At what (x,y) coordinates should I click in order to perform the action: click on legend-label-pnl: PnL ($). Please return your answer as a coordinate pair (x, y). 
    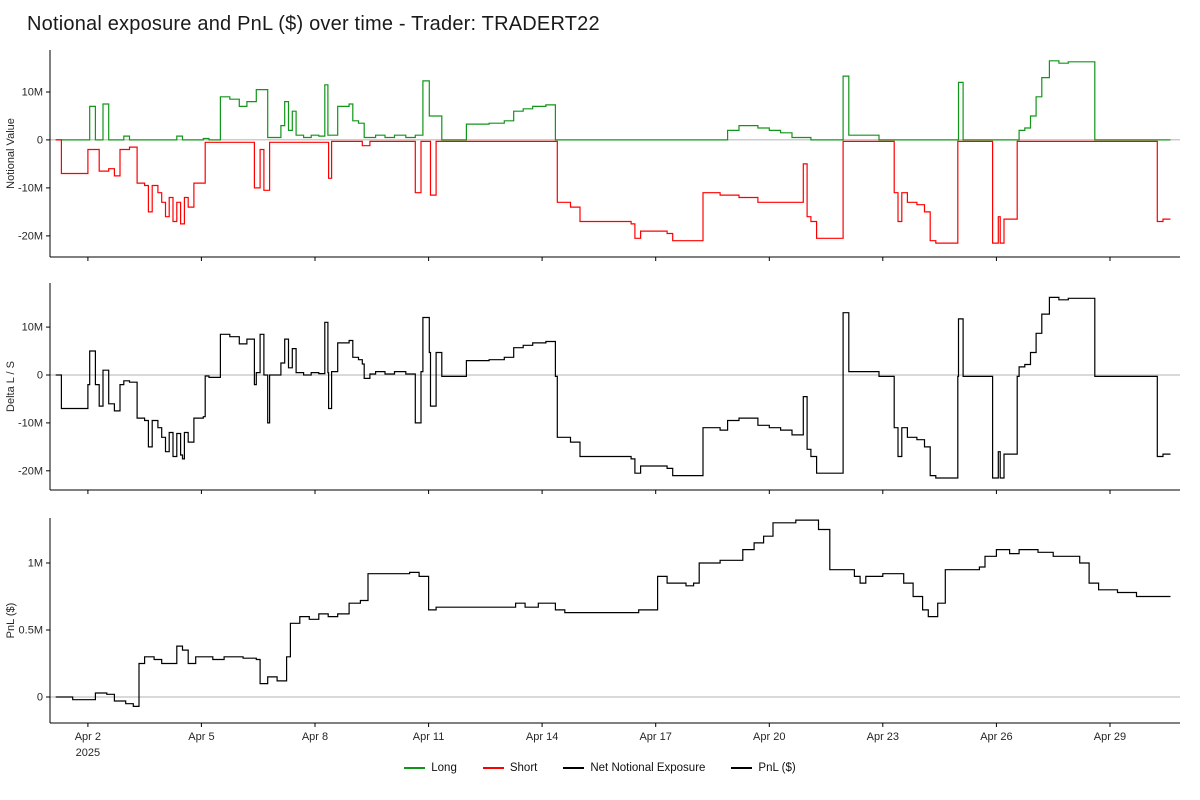
    Looking at the image, I should click on (777, 768).